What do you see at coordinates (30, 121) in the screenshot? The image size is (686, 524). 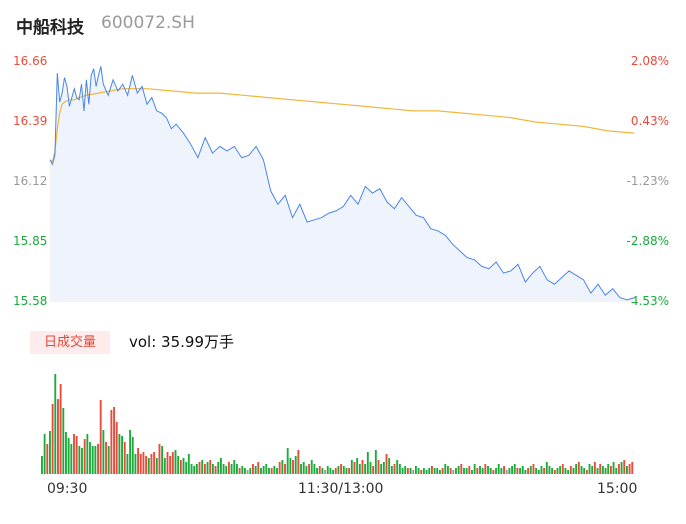 I see `price-tick-label: 16.39` at bounding box center [30, 121].